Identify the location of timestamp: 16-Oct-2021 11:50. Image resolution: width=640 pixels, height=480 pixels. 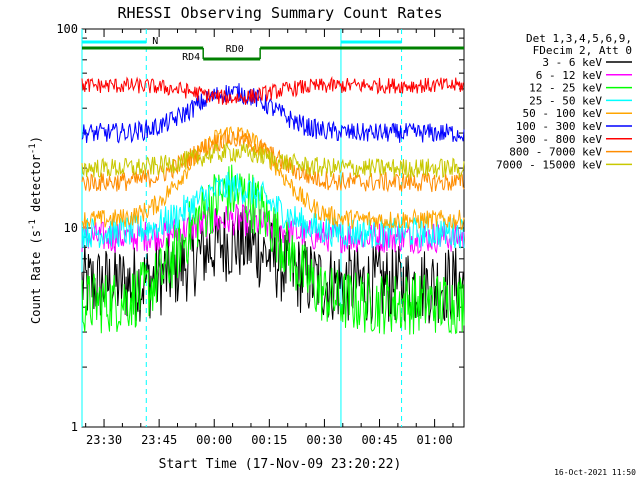
(595, 472).